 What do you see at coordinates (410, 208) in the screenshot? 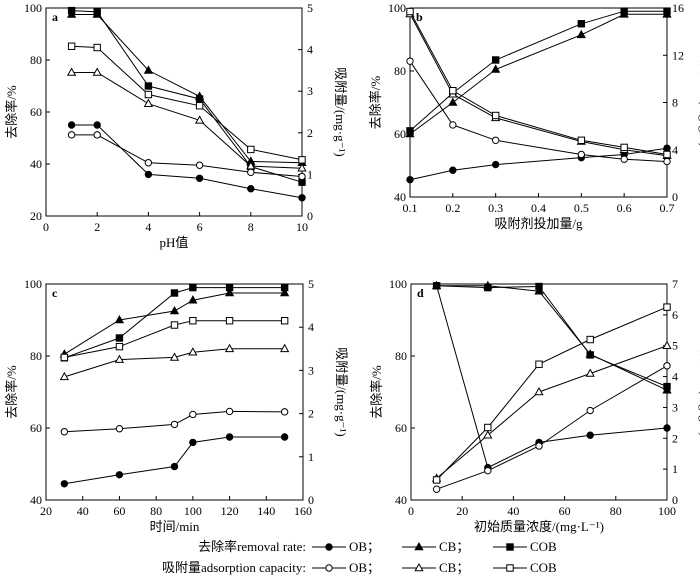
I see `x-tick-label: 0.1` at bounding box center [410, 208].